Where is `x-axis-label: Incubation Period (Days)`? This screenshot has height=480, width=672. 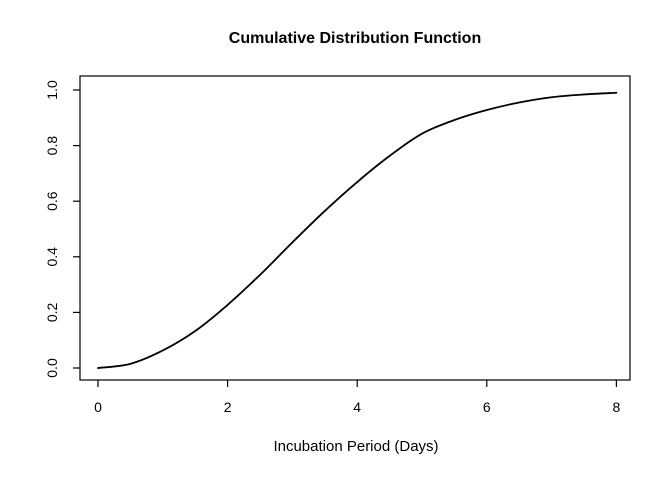
x-axis-label: Incubation Period (Days) is located at coordinates (355, 446).